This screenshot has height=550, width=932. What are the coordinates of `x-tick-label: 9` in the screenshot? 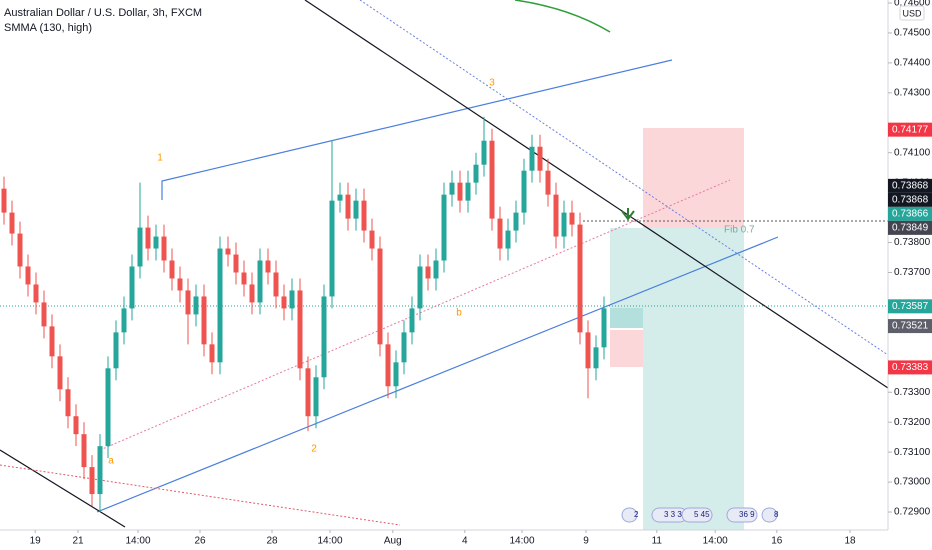 It's located at (586, 541).